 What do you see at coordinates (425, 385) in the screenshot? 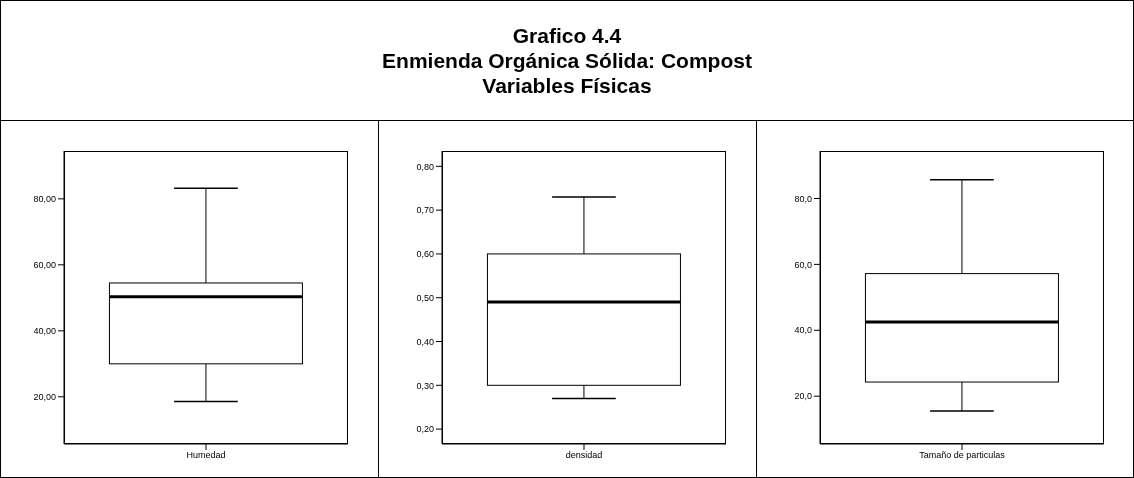
I see `y-tick-label: 0,30` at bounding box center [425, 385].